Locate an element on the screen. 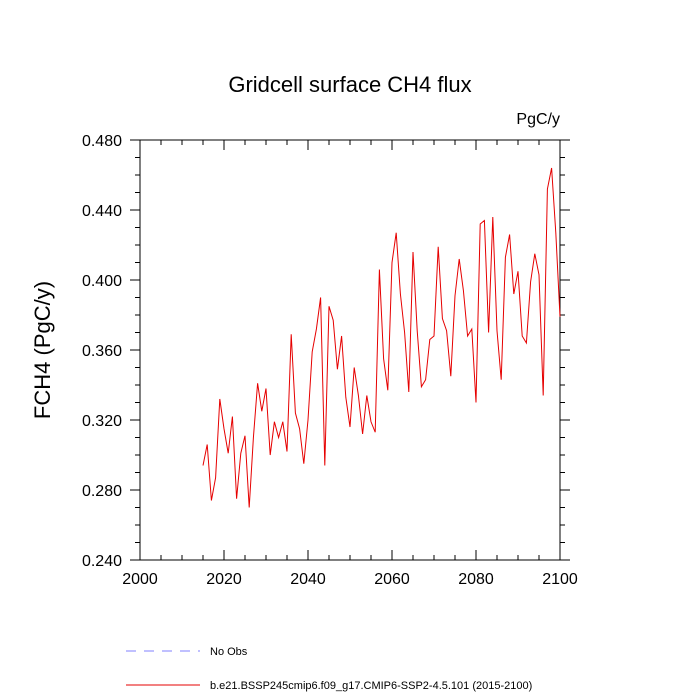 The image size is (700, 700). y-tick-label: 0.400 is located at coordinates (102, 281).